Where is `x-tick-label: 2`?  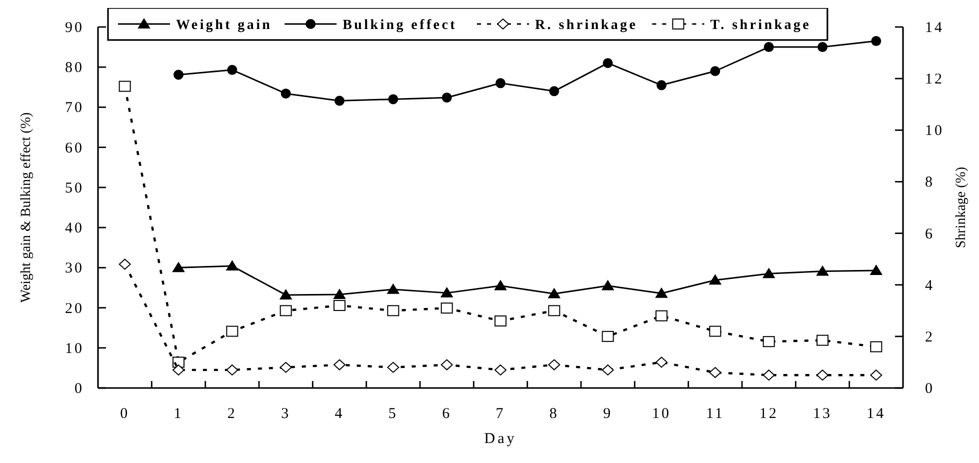 x-tick-label: 2 is located at coordinates (232, 414).